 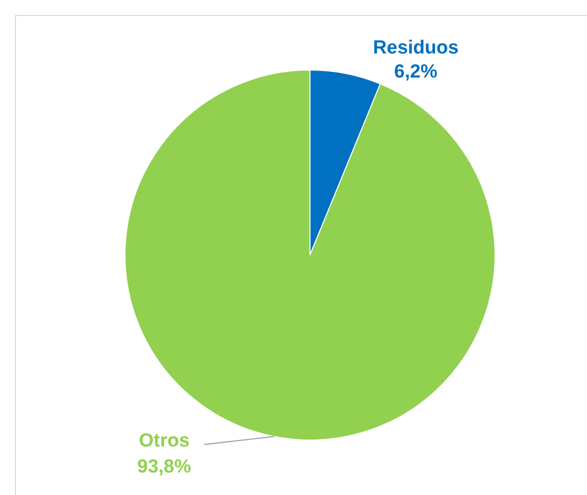 I want to click on data-label: 93,8%, so click(x=164, y=467).